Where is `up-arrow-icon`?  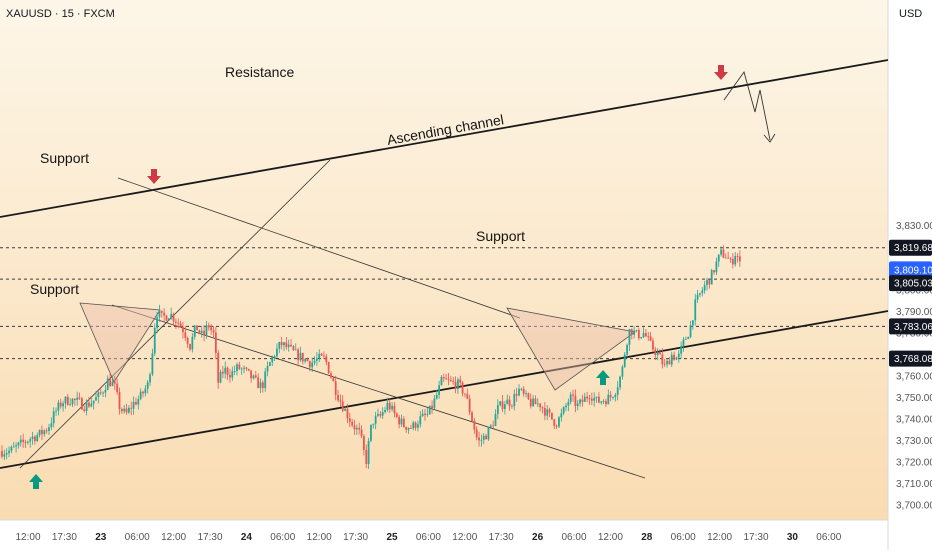
up-arrow-icon is located at coordinates (36, 481).